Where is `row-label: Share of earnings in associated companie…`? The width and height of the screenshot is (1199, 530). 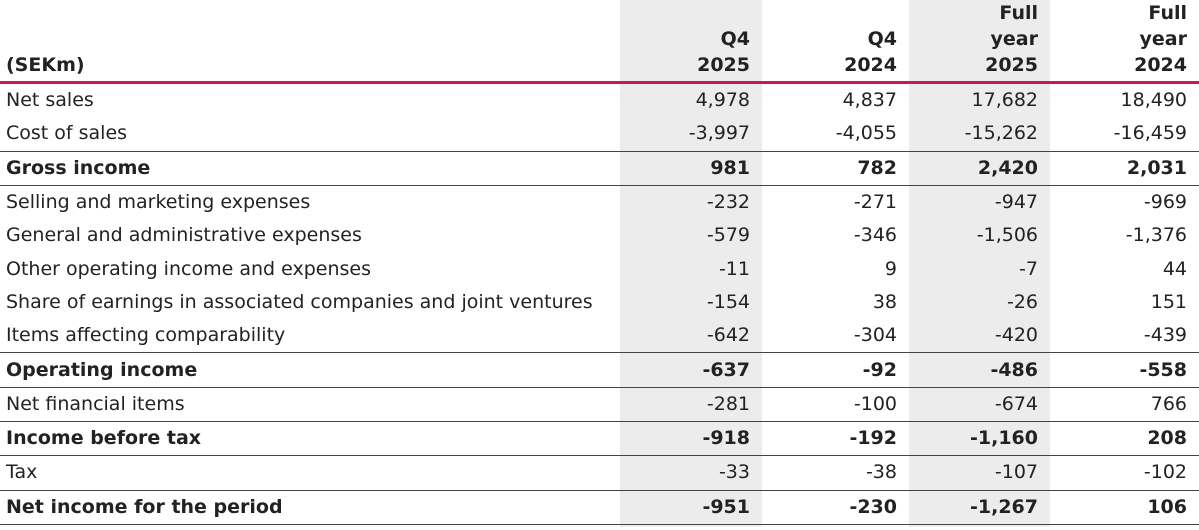
row-label: Share of earnings in associated companie… is located at coordinates (299, 301).